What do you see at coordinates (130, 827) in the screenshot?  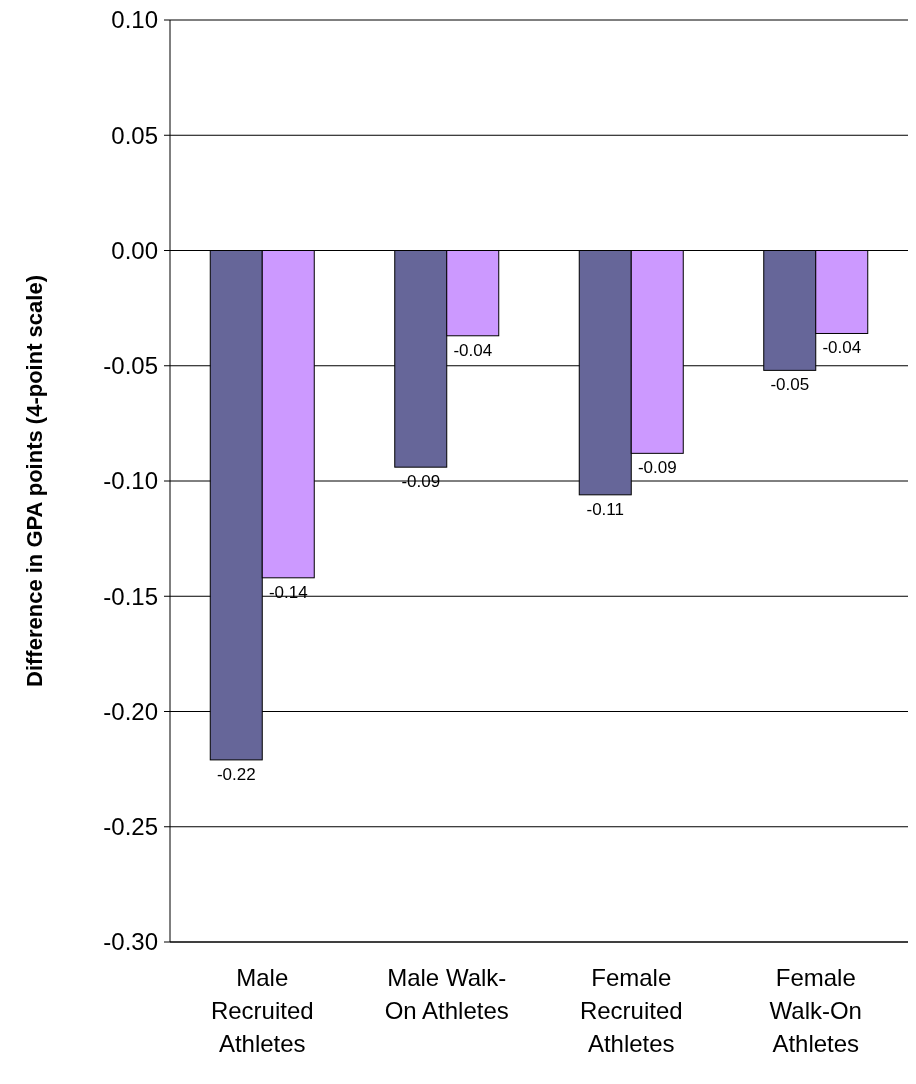 I see `y-tick-label: -0.25` at bounding box center [130, 827].